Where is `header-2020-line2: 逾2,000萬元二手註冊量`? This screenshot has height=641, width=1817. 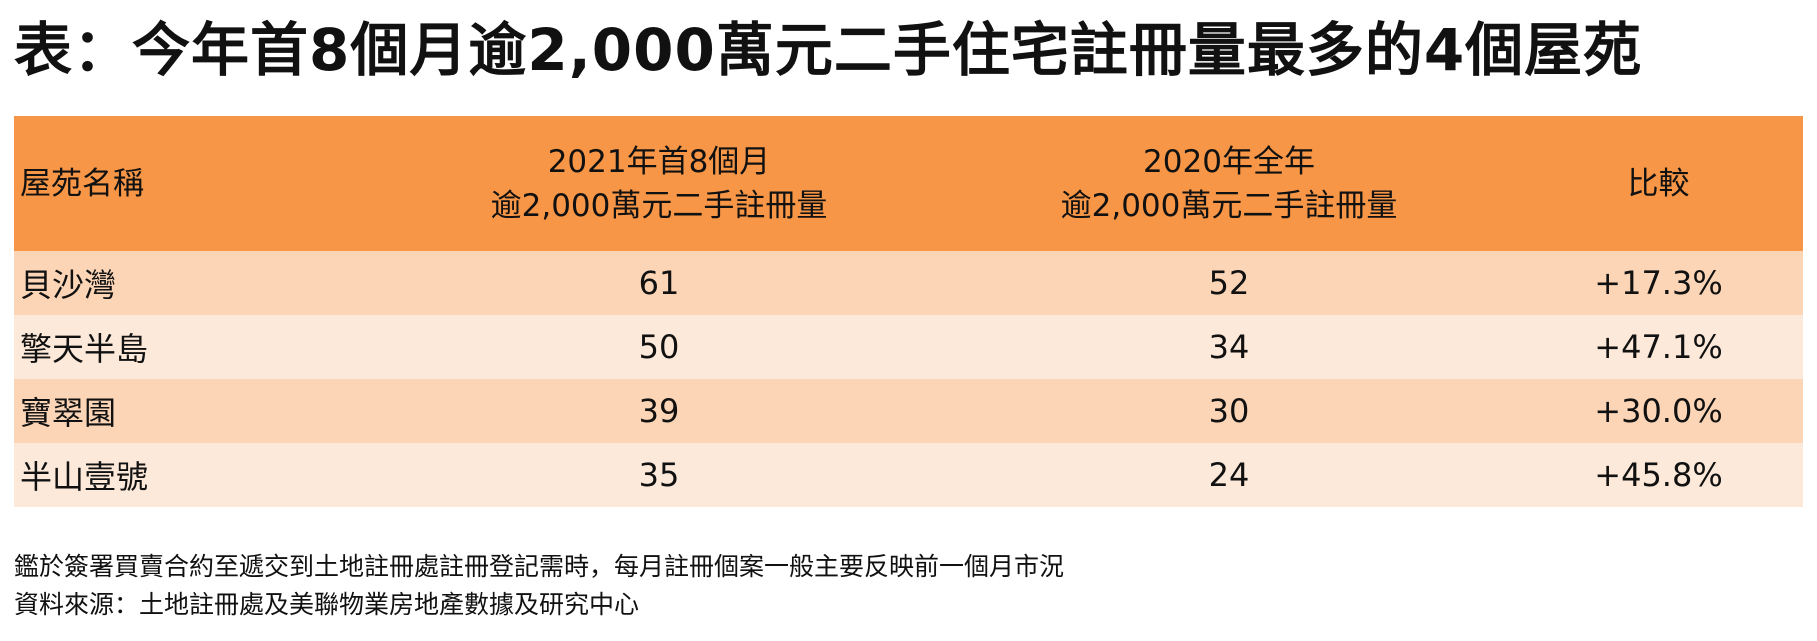
header-2020-line2: 逾2,000萬元二手註冊量 is located at coordinates (1229, 205).